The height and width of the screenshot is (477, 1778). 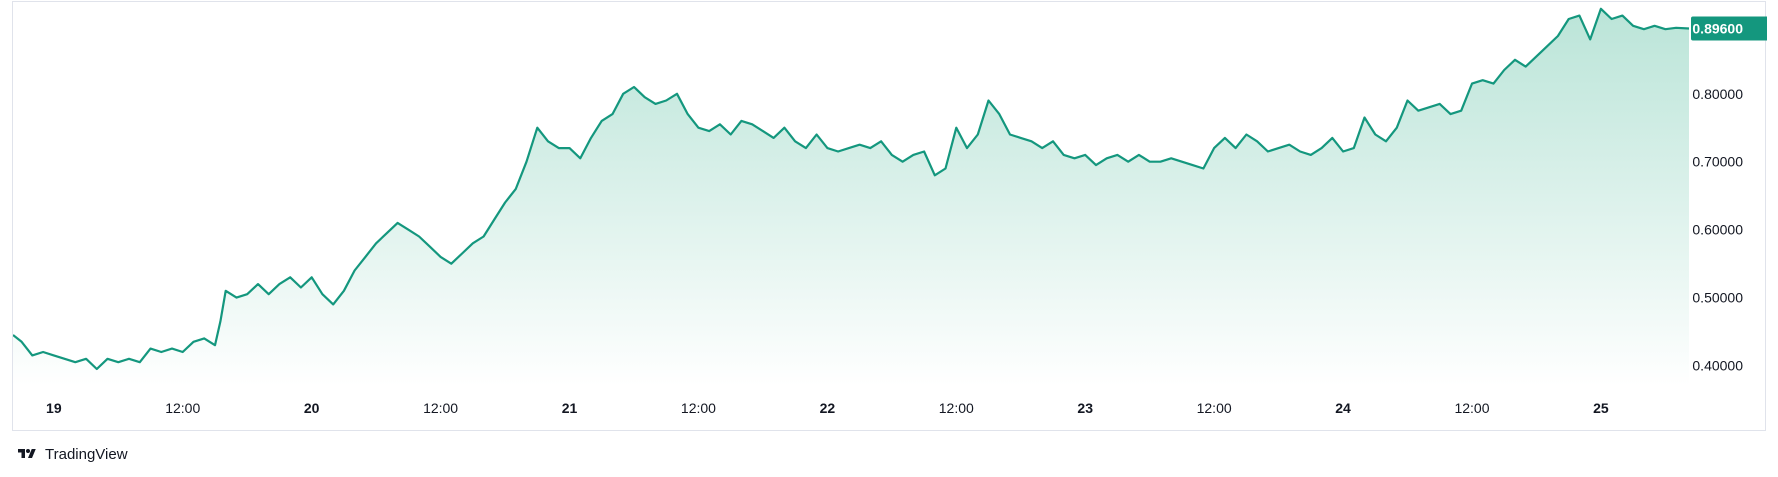 I want to click on x-tick-day-label: 19, so click(x=54, y=408).